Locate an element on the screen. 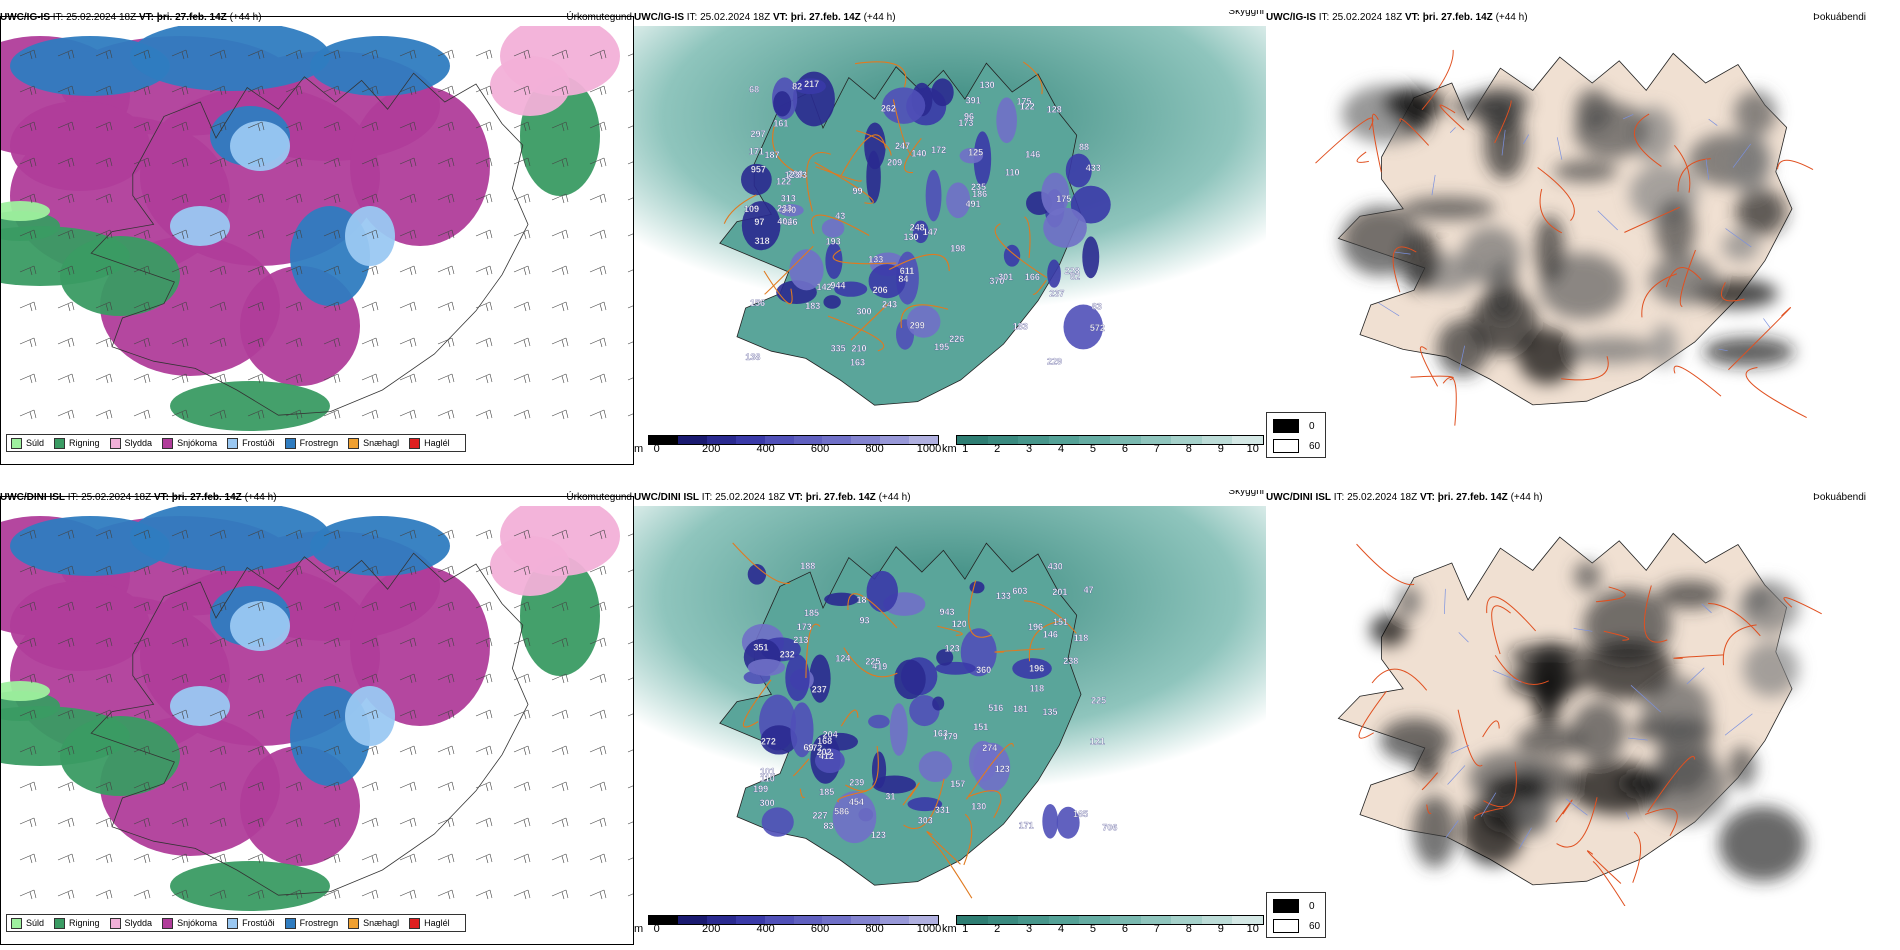 The image size is (1900, 950). cloud-base-label: 151 is located at coordinates (980, 727).